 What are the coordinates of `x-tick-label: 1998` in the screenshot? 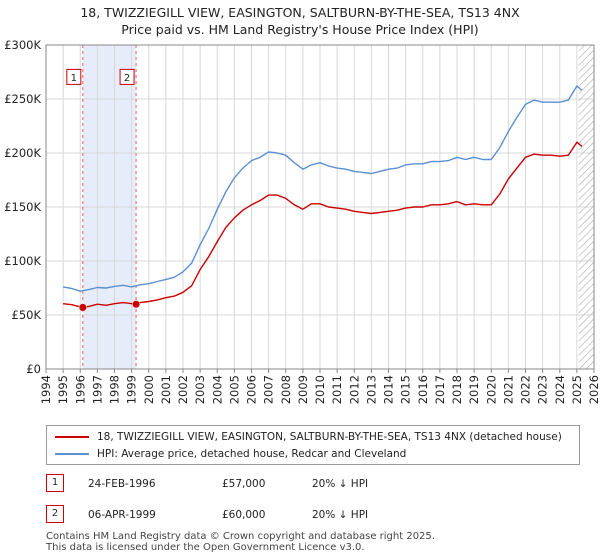 It's located at (115, 389).